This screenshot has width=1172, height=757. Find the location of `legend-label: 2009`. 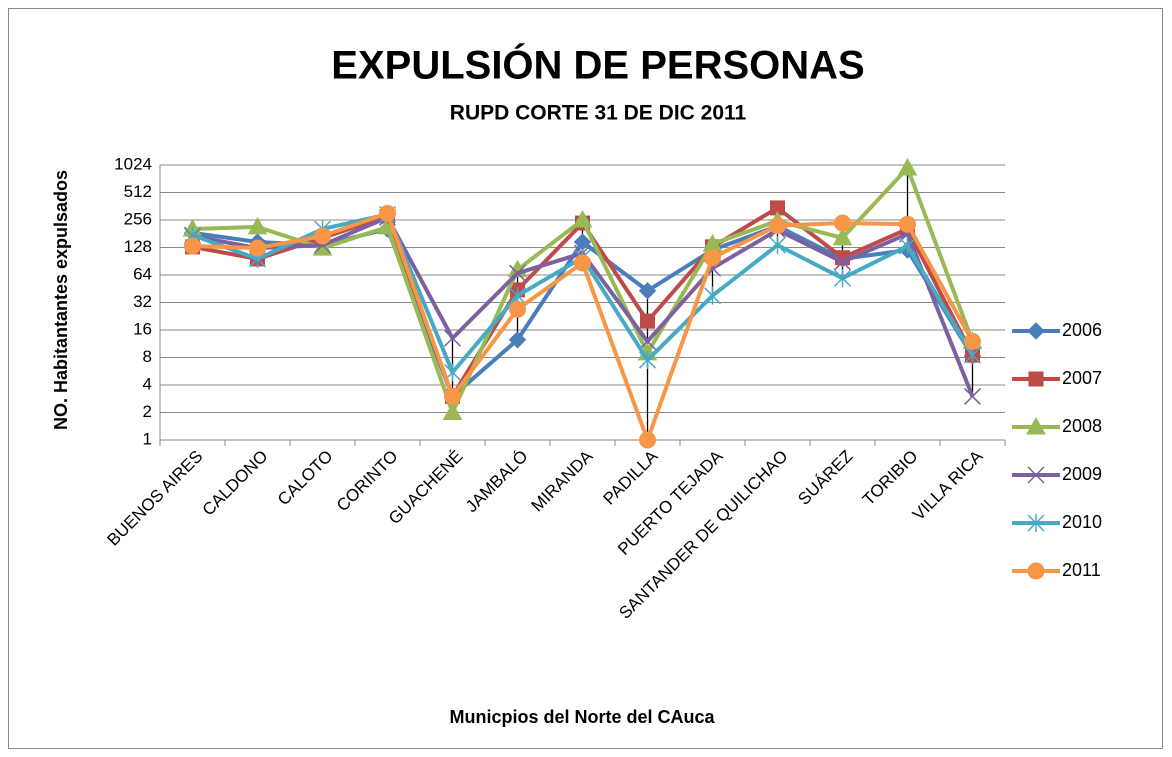

legend-label: 2009 is located at coordinates (1082, 474).